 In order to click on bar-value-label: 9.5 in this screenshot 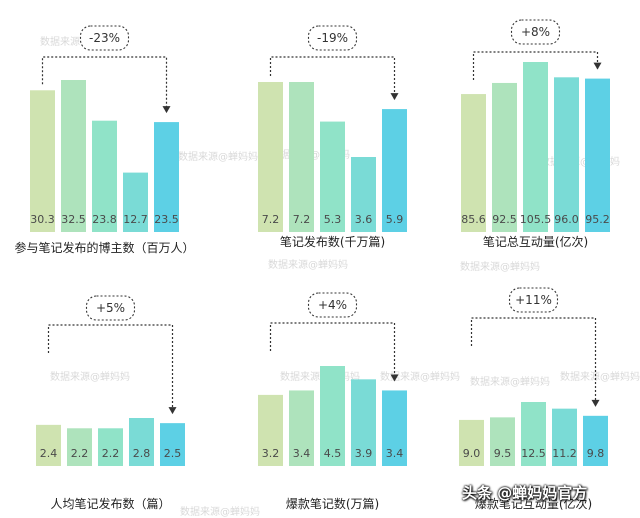, I will do `click(503, 453)`.